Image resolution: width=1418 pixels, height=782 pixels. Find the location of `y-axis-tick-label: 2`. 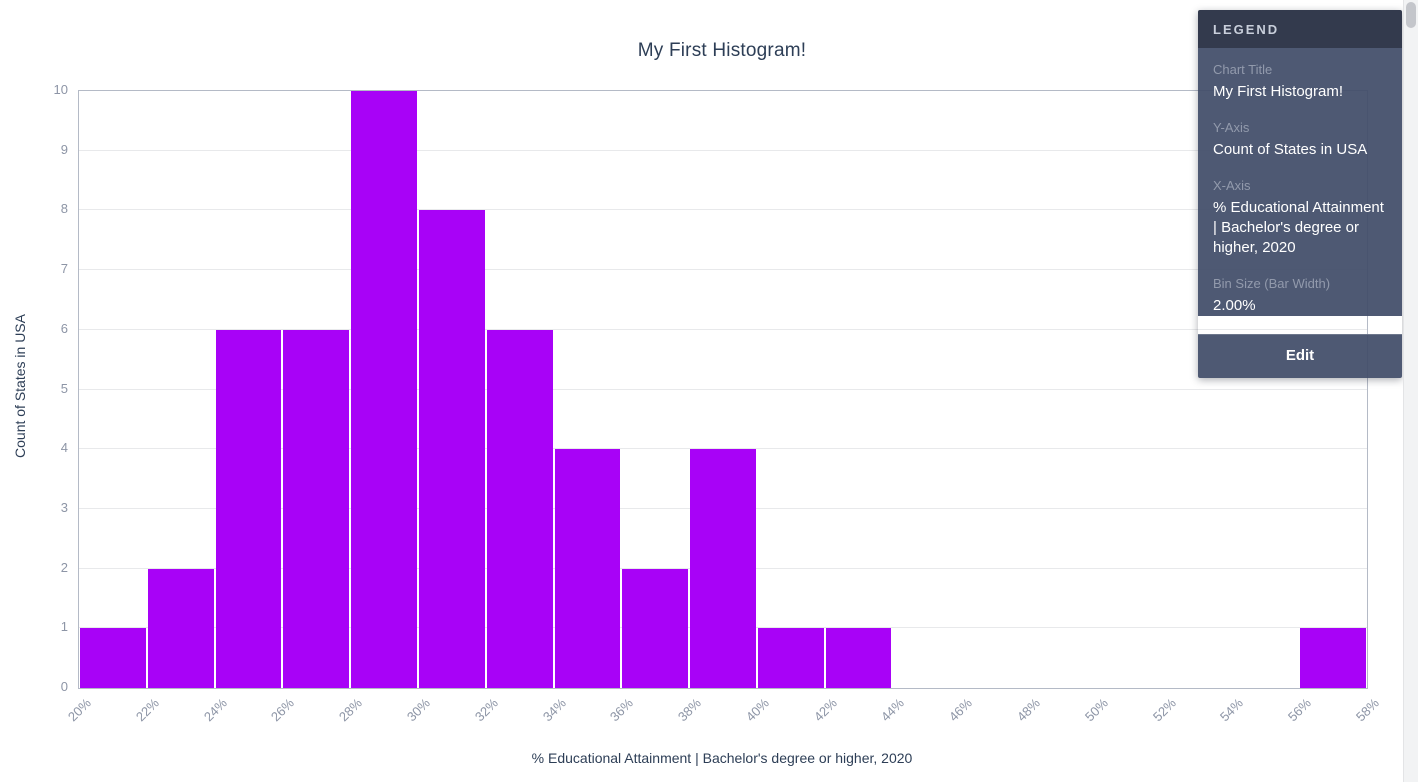

y-axis-tick-label: 2 is located at coordinates (64, 567).